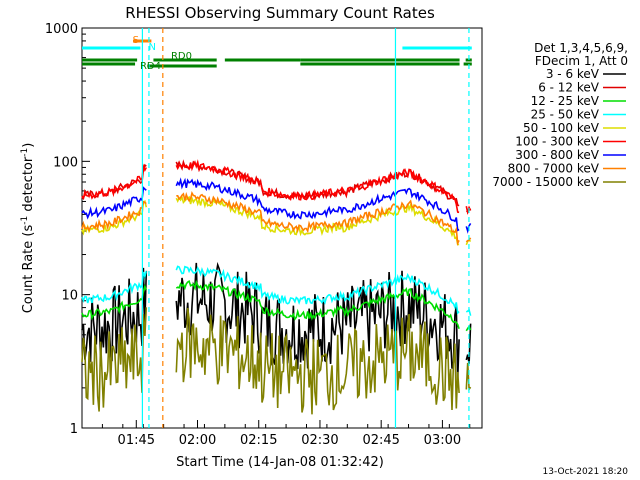 Image resolution: width=640 pixels, height=480 pixels. What do you see at coordinates (181, 56) in the screenshot?
I see `flag-label: RD0` at bounding box center [181, 56].